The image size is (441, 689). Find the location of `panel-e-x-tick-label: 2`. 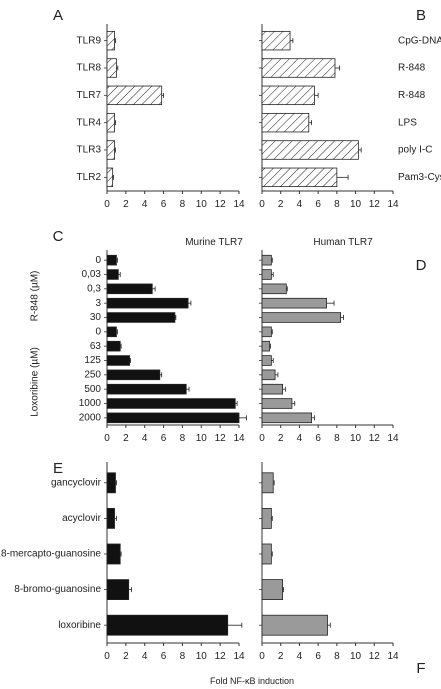

panel-e-x-tick-label: 2 is located at coordinates (126, 656).